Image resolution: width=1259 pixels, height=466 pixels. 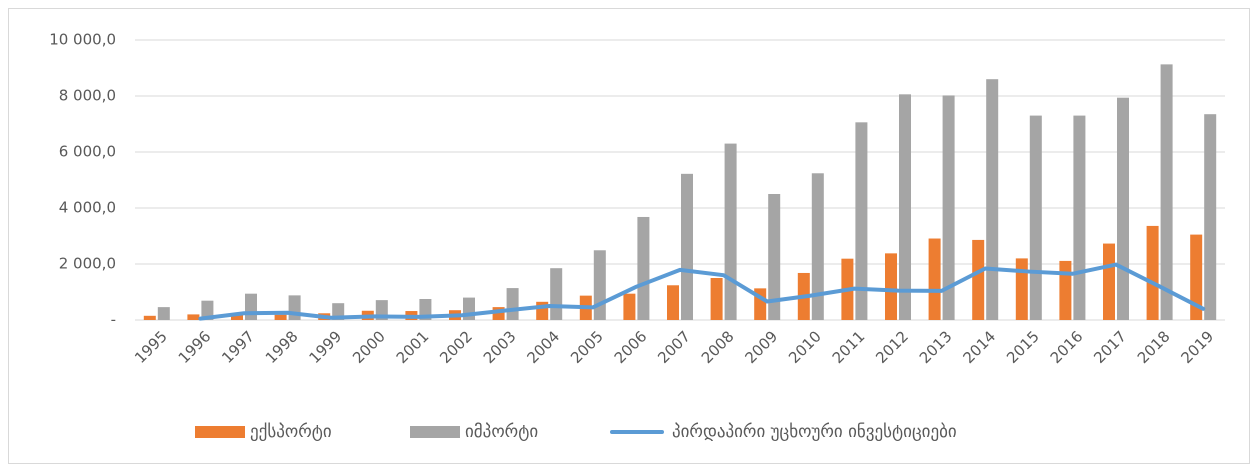 What do you see at coordinates (291, 432) in the screenshot?
I see `legend-label: ექსპორტი` at bounding box center [291, 432].